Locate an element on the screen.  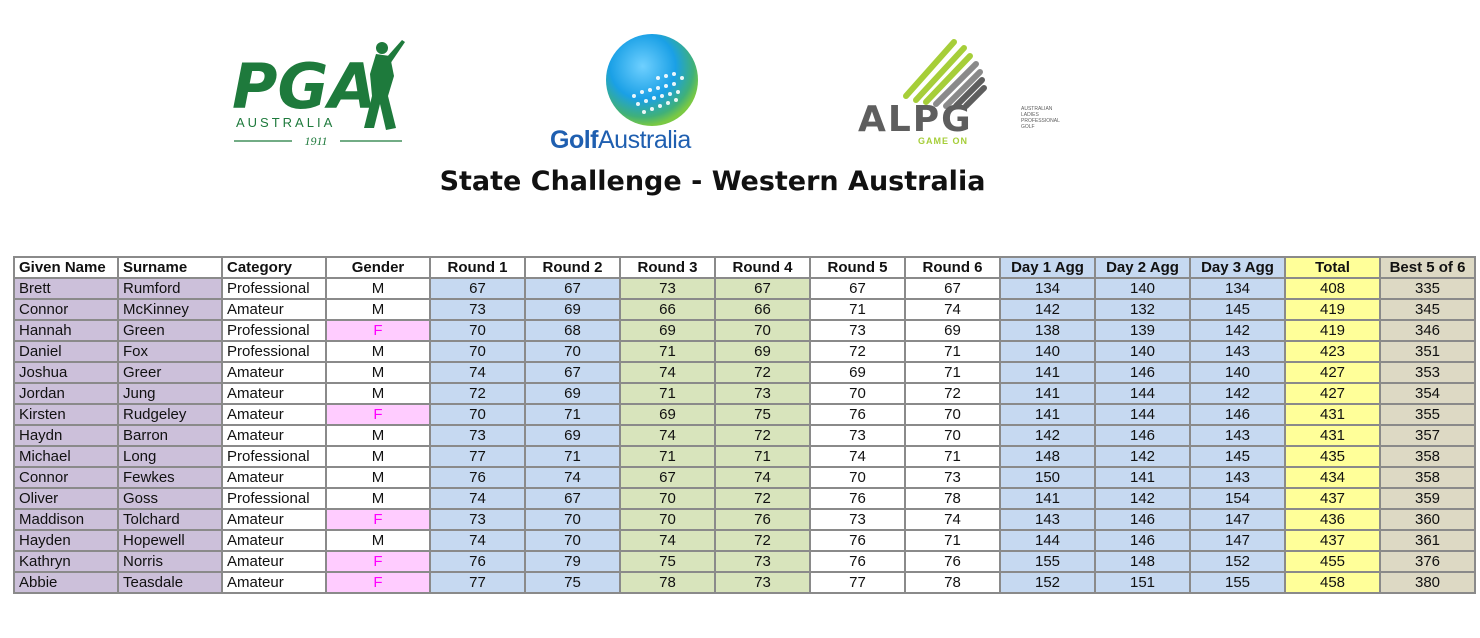
day-2-agg-cell: 132 is located at coordinates (1142, 309).